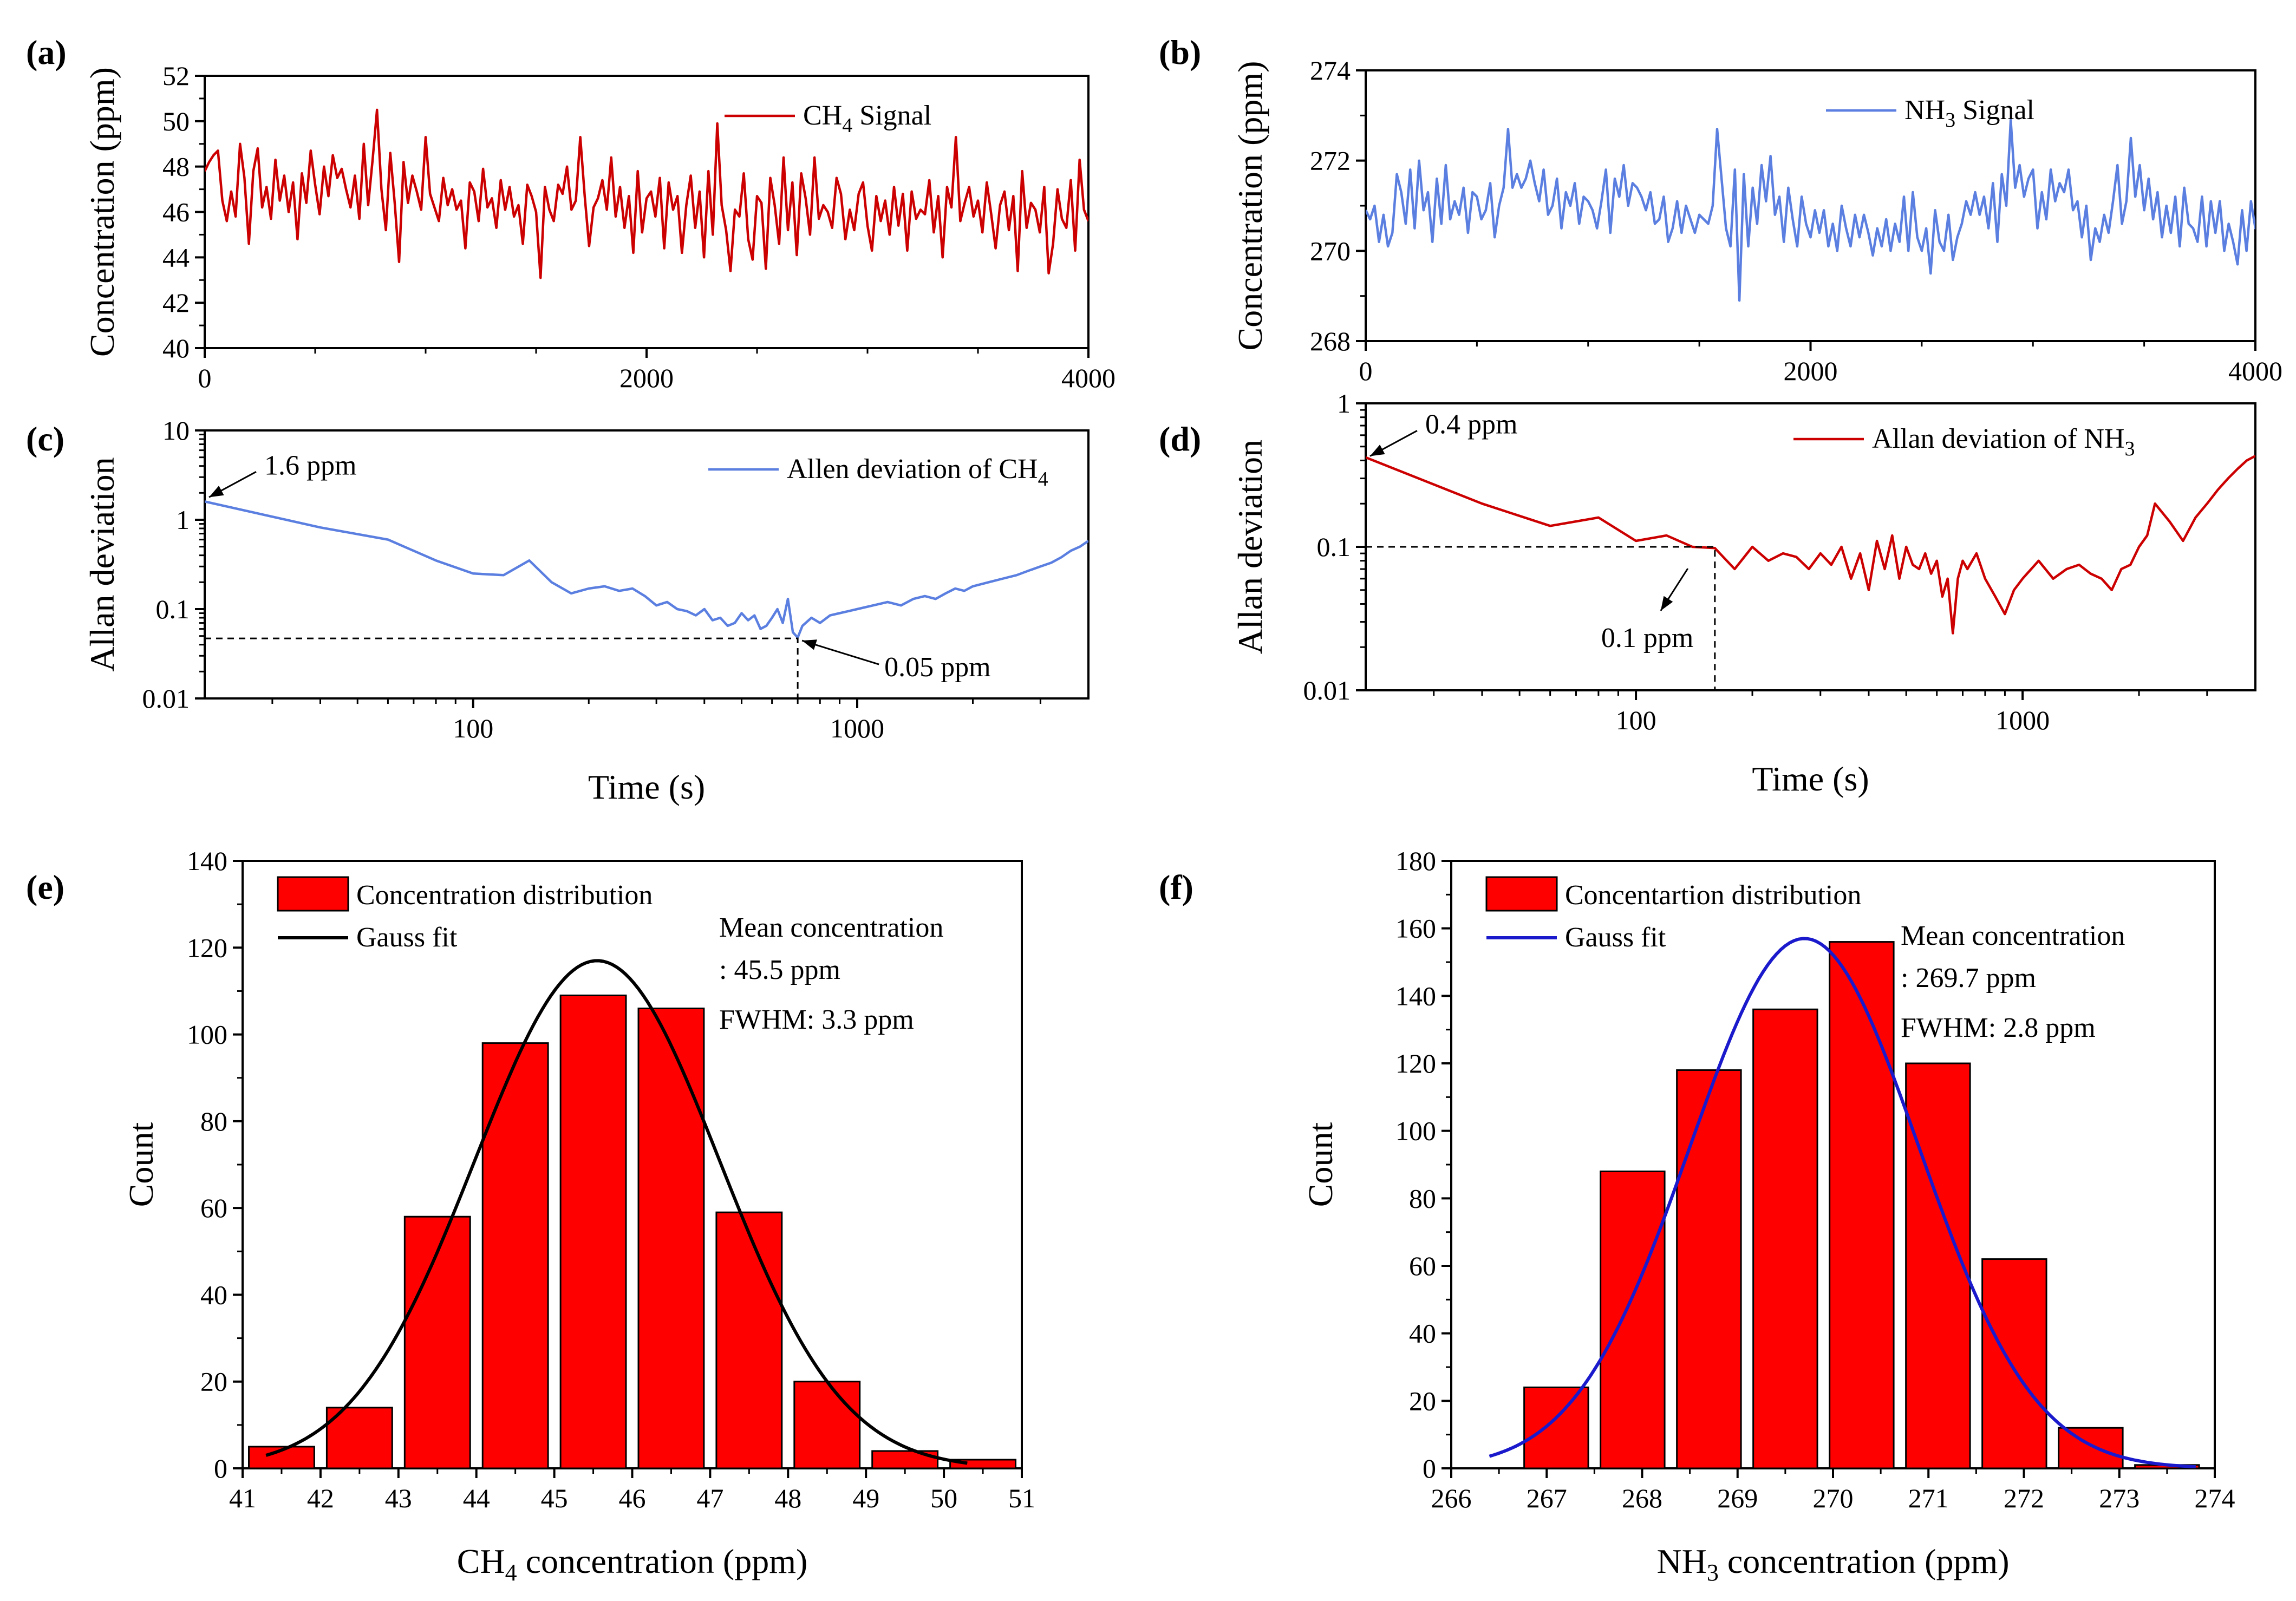 The height and width of the screenshot is (1601, 2296). I want to click on y-tick-label: 42, so click(176, 302).